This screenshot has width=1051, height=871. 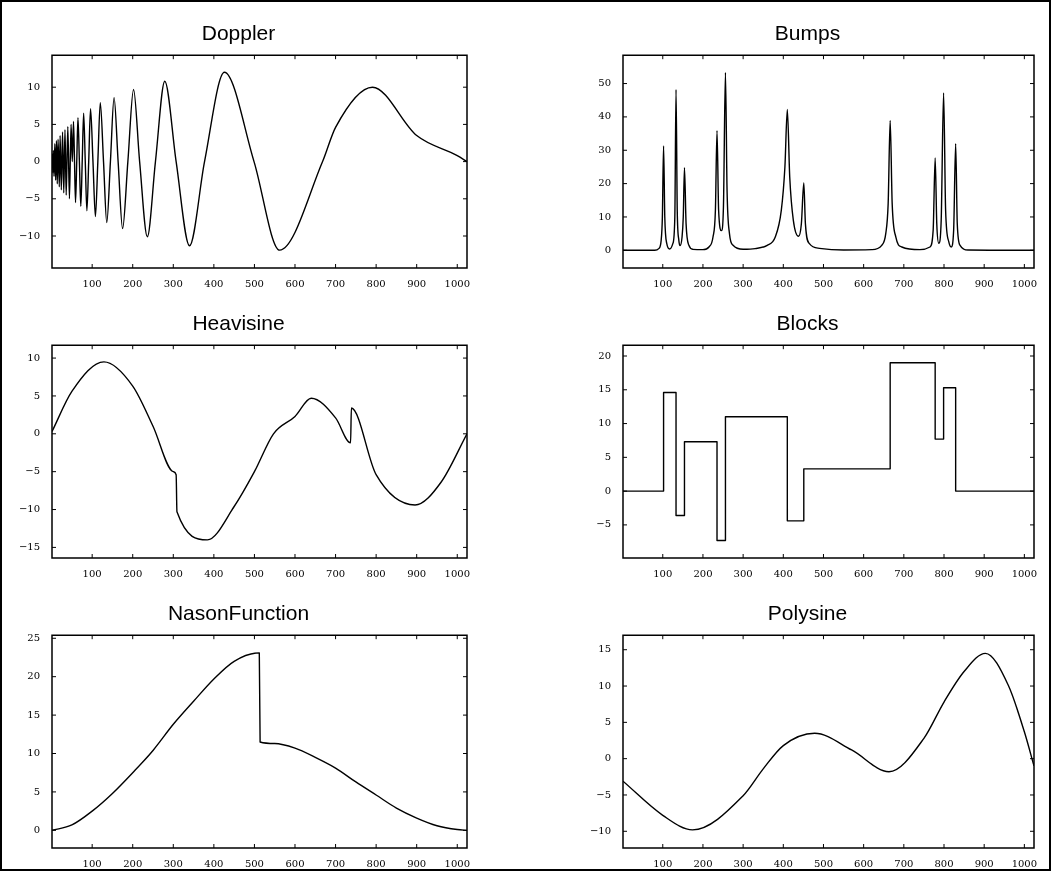 What do you see at coordinates (238, 613) in the screenshot?
I see `chart-title: NasonFunction` at bounding box center [238, 613].